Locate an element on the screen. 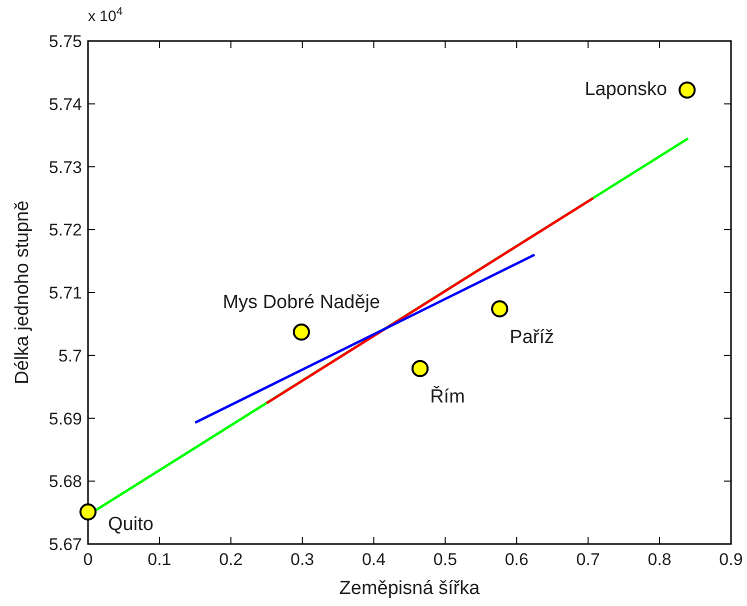 Image resolution: width=747 pixels, height=606 pixels. annotation: Quito is located at coordinates (131, 524).